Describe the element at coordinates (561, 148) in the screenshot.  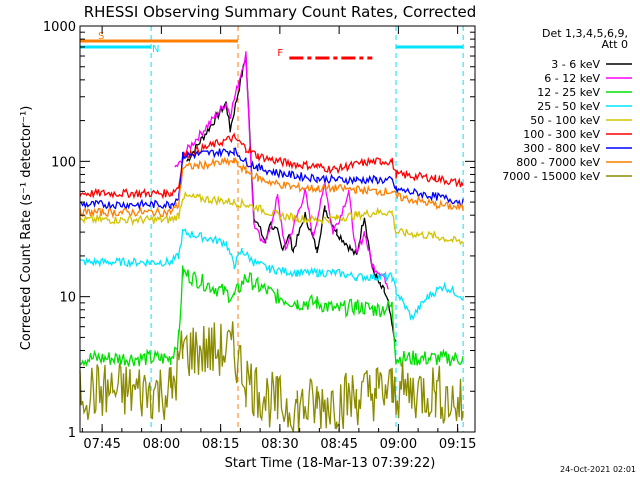
I see `legend-label: 300 - 800 keV` at that location.